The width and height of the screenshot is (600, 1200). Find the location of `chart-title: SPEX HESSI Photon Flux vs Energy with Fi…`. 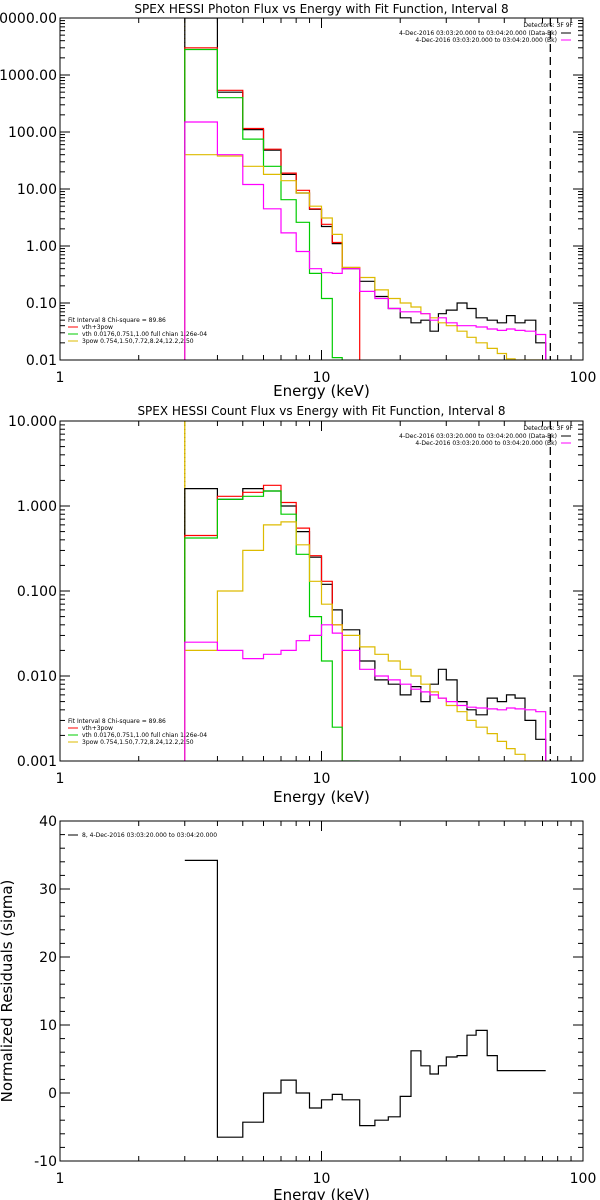

chart-title: SPEX HESSI Photon Flux vs Energy with Fi… is located at coordinates (321, 9).